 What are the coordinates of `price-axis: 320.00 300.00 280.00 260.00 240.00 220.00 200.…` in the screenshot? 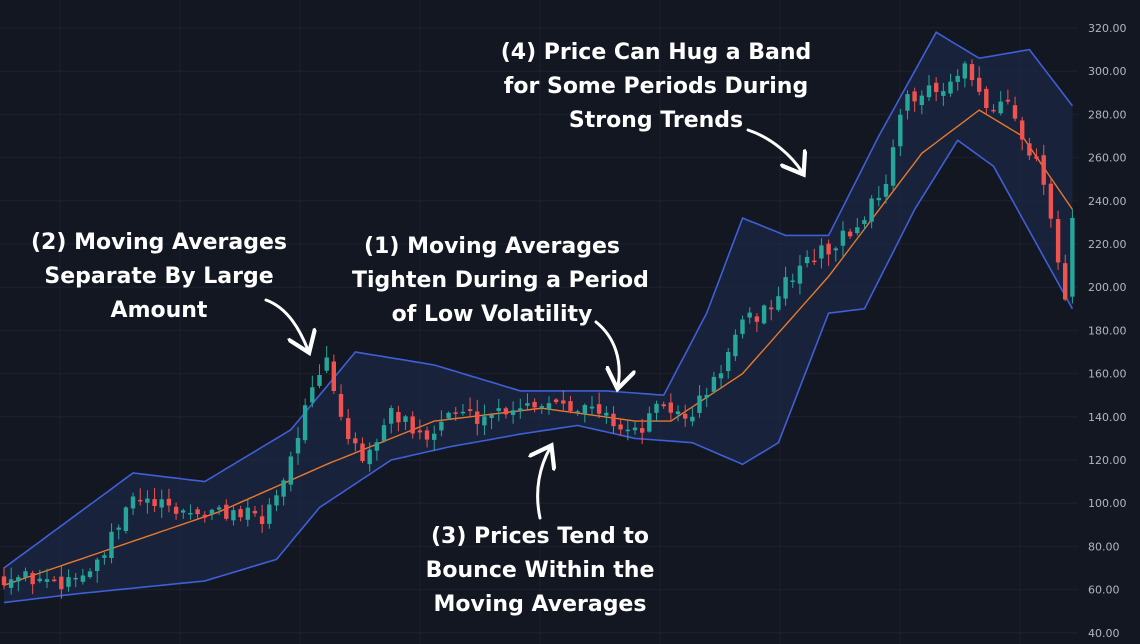 It's located at (1107, 331).